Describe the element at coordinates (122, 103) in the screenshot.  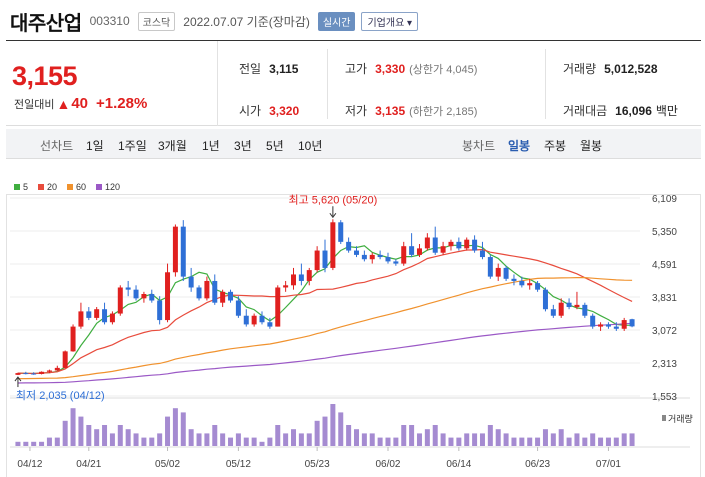
I see `change-percent: +1.28%` at that location.